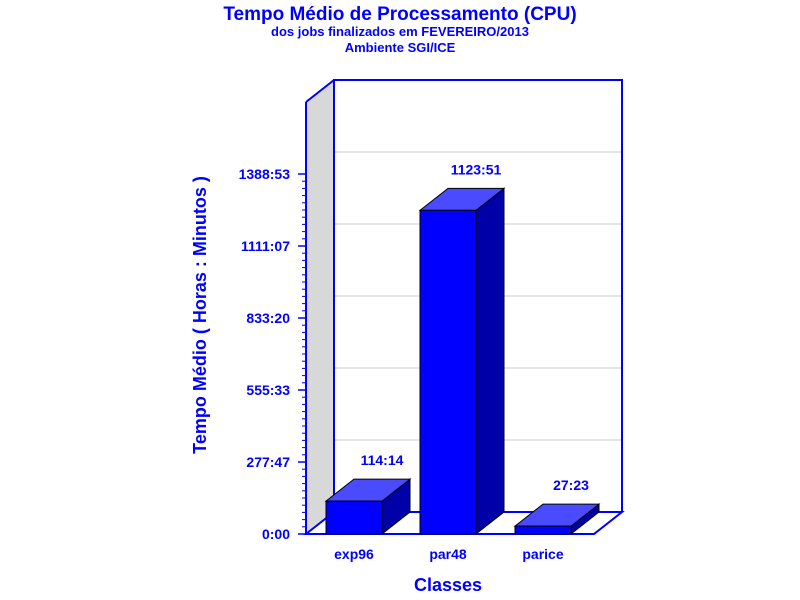 The height and width of the screenshot is (600, 800). What do you see at coordinates (571, 485) in the screenshot?
I see `data-label: 27:23` at bounding box center [571, 485].